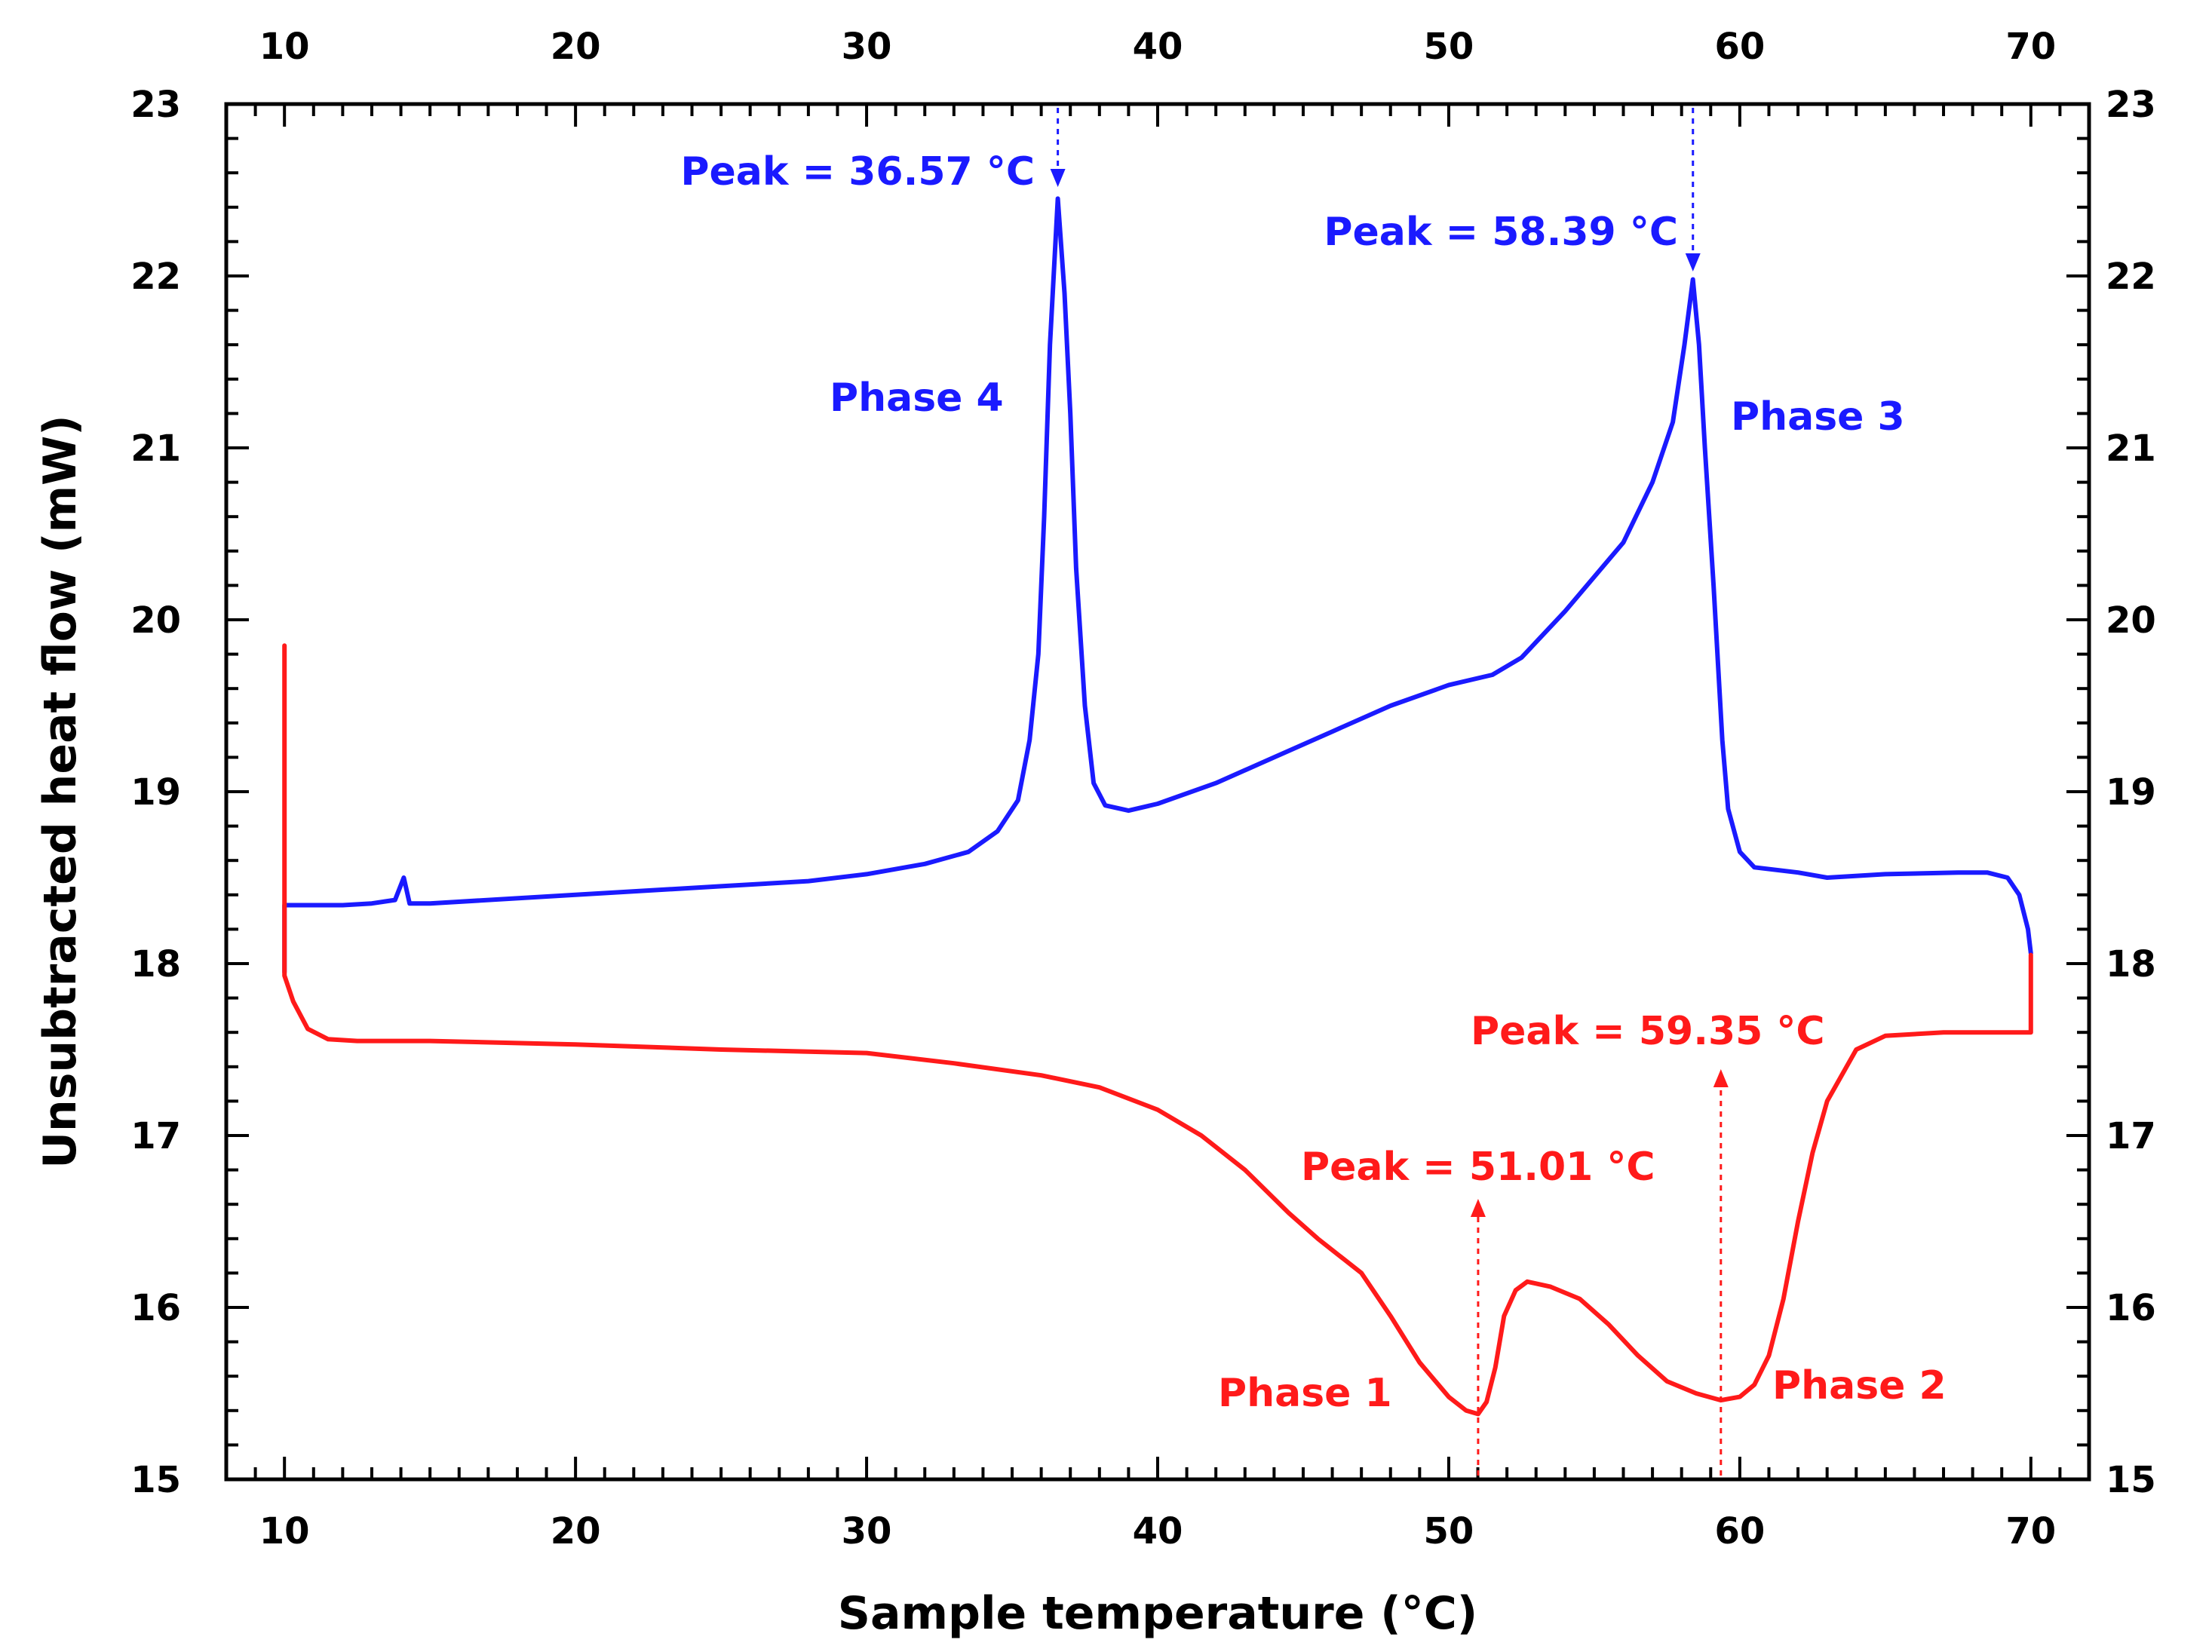 The image size is (2212, 1652). I want to click on x-tick-label-top: 50, so click(1449, 47).